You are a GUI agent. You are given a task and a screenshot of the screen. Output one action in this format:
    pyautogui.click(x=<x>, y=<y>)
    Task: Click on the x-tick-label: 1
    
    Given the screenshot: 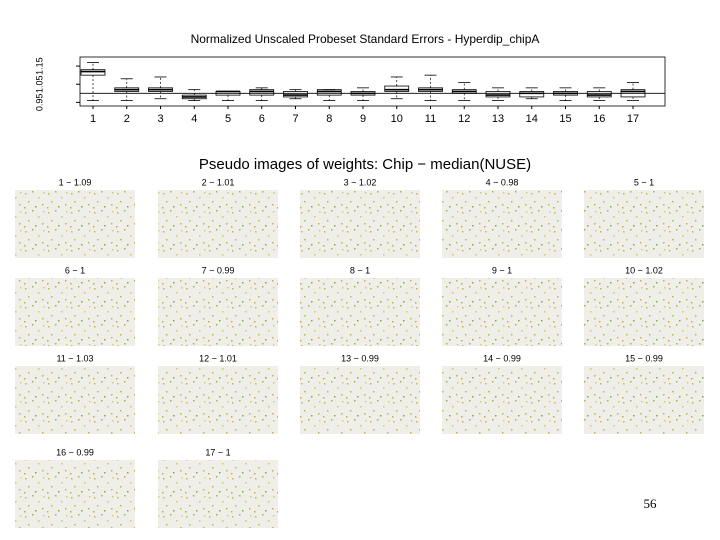 What is the action you would take?
    pyautogui.click(x=93, y=119)
    